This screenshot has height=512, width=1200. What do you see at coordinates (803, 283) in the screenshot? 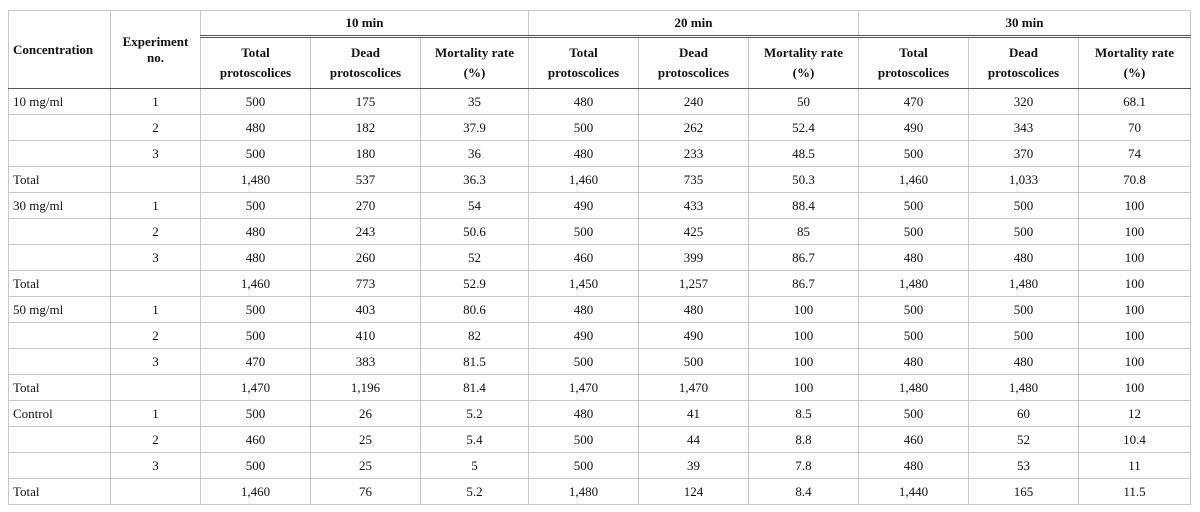
I see `table-cell: 86.7` at bounding box center [803, 283].